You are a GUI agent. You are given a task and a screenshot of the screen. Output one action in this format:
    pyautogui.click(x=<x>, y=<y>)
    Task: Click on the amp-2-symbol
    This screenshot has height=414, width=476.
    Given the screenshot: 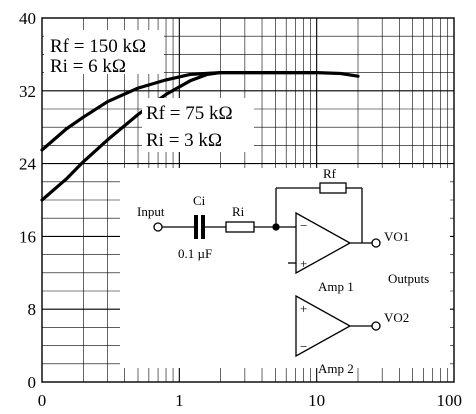 What is the action you would take?
    pyautogui.click(x=323, y=326)
    